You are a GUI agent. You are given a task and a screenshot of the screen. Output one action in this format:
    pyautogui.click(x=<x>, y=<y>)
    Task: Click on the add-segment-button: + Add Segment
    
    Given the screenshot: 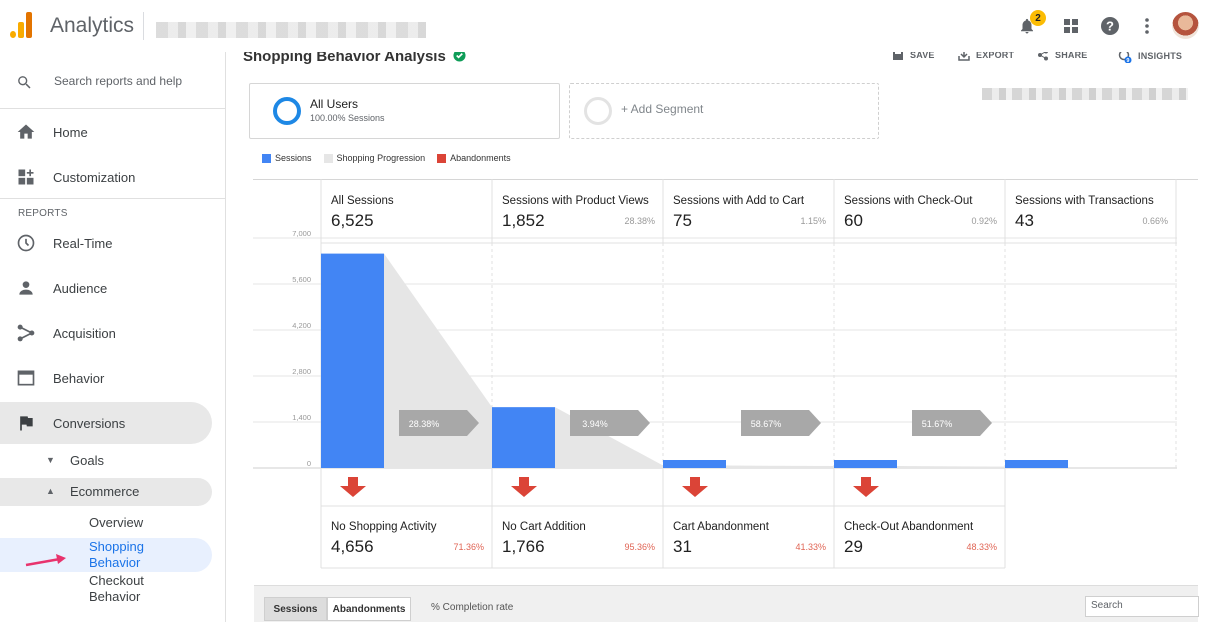 What is the action you would take?
    pyautogui.click(x=724, y=111)
    